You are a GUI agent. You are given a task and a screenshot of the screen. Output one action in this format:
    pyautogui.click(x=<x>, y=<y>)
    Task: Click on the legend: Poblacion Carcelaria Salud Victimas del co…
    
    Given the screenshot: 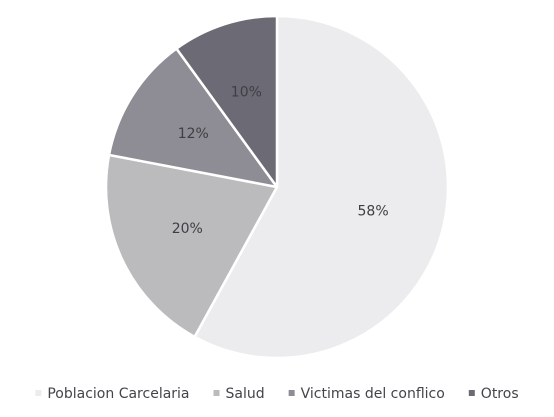 What is the action you would take?
    pyautogui.click(x=277, y=394)
    